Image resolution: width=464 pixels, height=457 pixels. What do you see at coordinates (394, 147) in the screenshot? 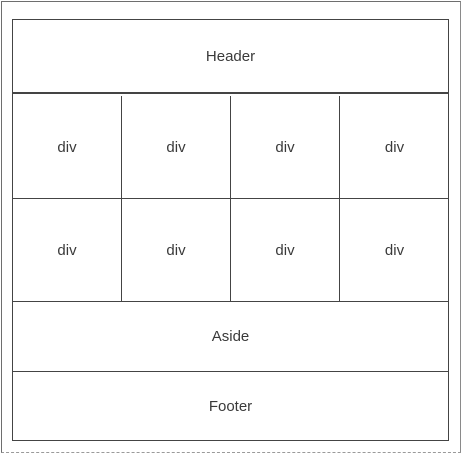
I see `grid-cell-4: div` at bounding box center [394, 147].